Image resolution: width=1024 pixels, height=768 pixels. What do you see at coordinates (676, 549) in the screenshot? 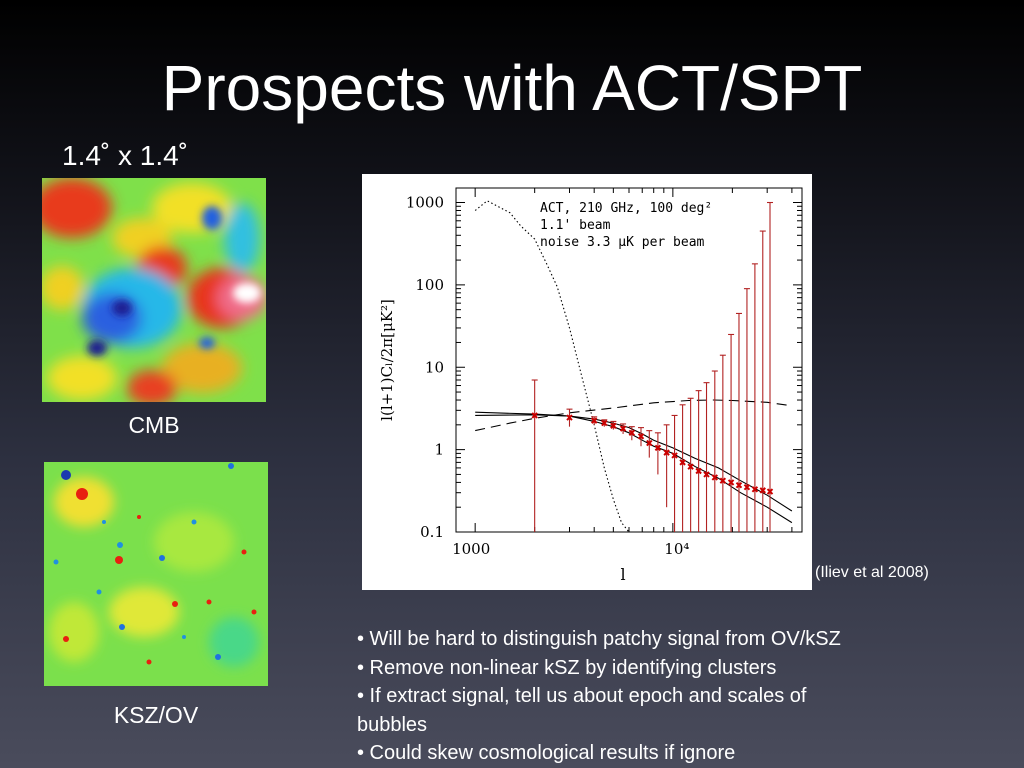
I see `x-tick-label: 10⁴` at bounding box center [676, 549].